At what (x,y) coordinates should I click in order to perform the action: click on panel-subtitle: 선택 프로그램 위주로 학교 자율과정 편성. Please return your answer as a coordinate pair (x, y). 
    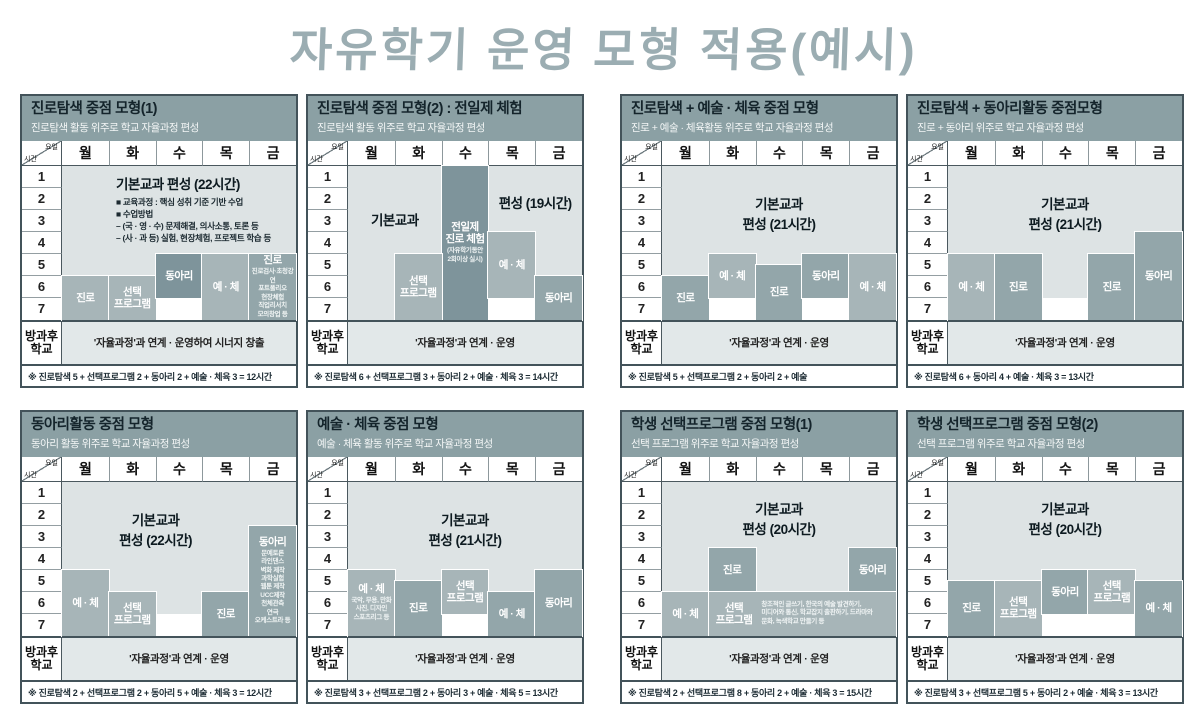
    Looking at the image, I should click on (715, 443).